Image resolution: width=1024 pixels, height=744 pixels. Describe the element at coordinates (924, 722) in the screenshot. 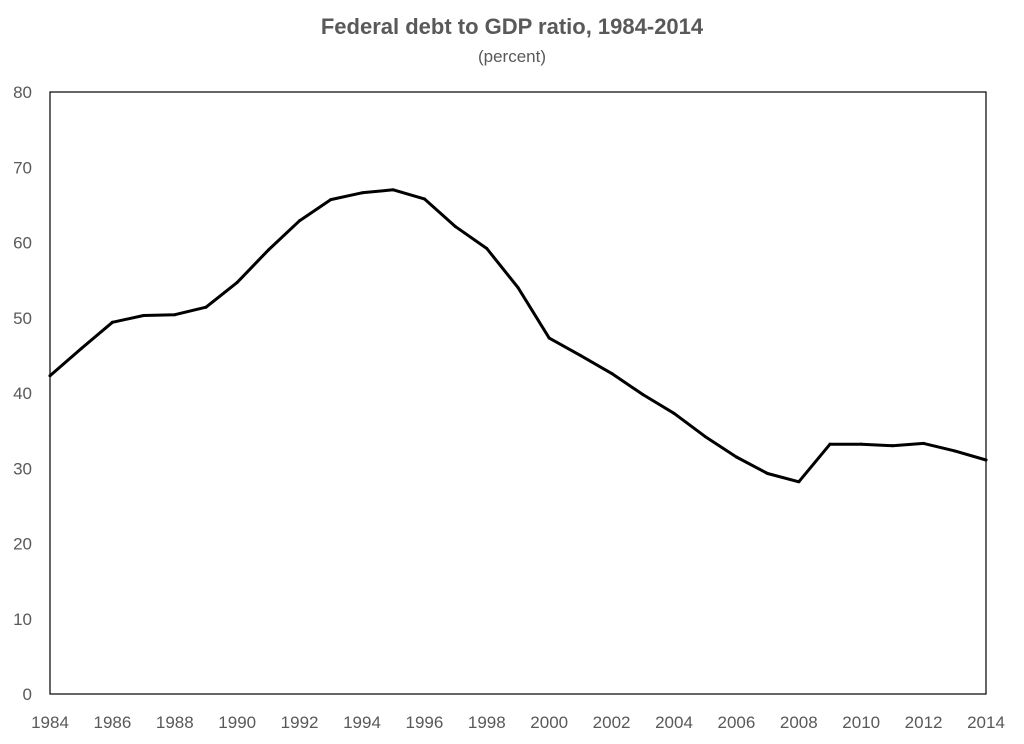

I see `x-tick-label: 2012` at that location.